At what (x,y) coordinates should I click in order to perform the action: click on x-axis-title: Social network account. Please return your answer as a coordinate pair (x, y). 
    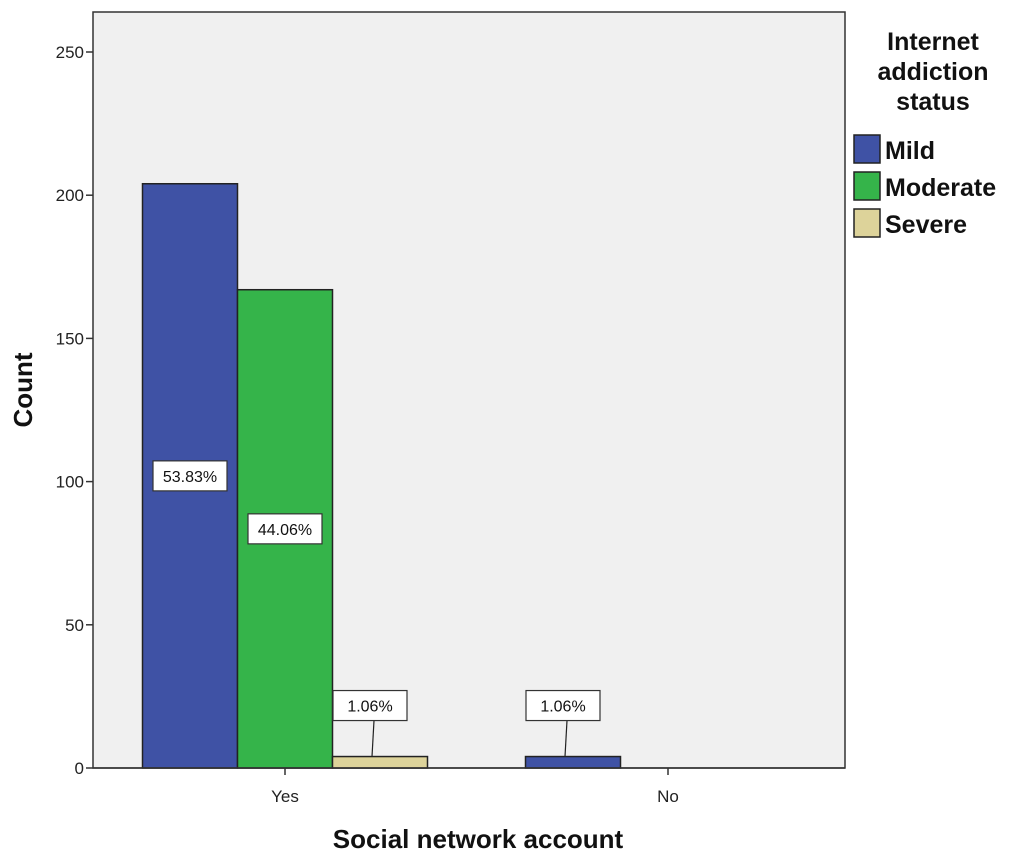
    Looking at the image, I should click on (478, 839).